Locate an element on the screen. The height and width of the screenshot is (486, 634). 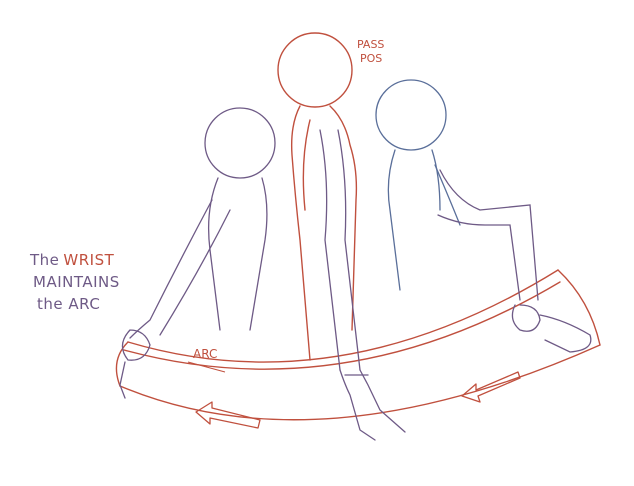
figure-center is located at coordinates (317, 196).